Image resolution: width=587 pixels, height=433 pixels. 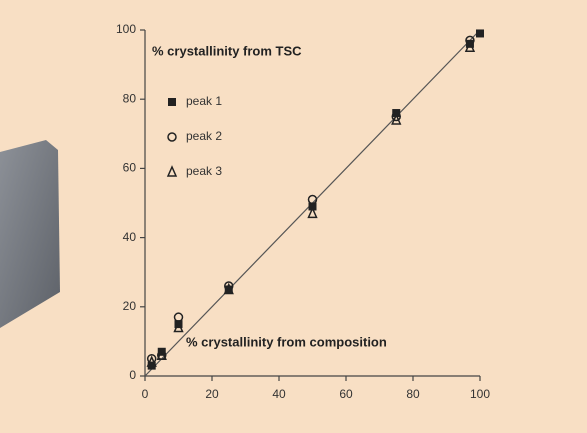 I want to click on x-tick-label: 100, so click(x=480, y=394).